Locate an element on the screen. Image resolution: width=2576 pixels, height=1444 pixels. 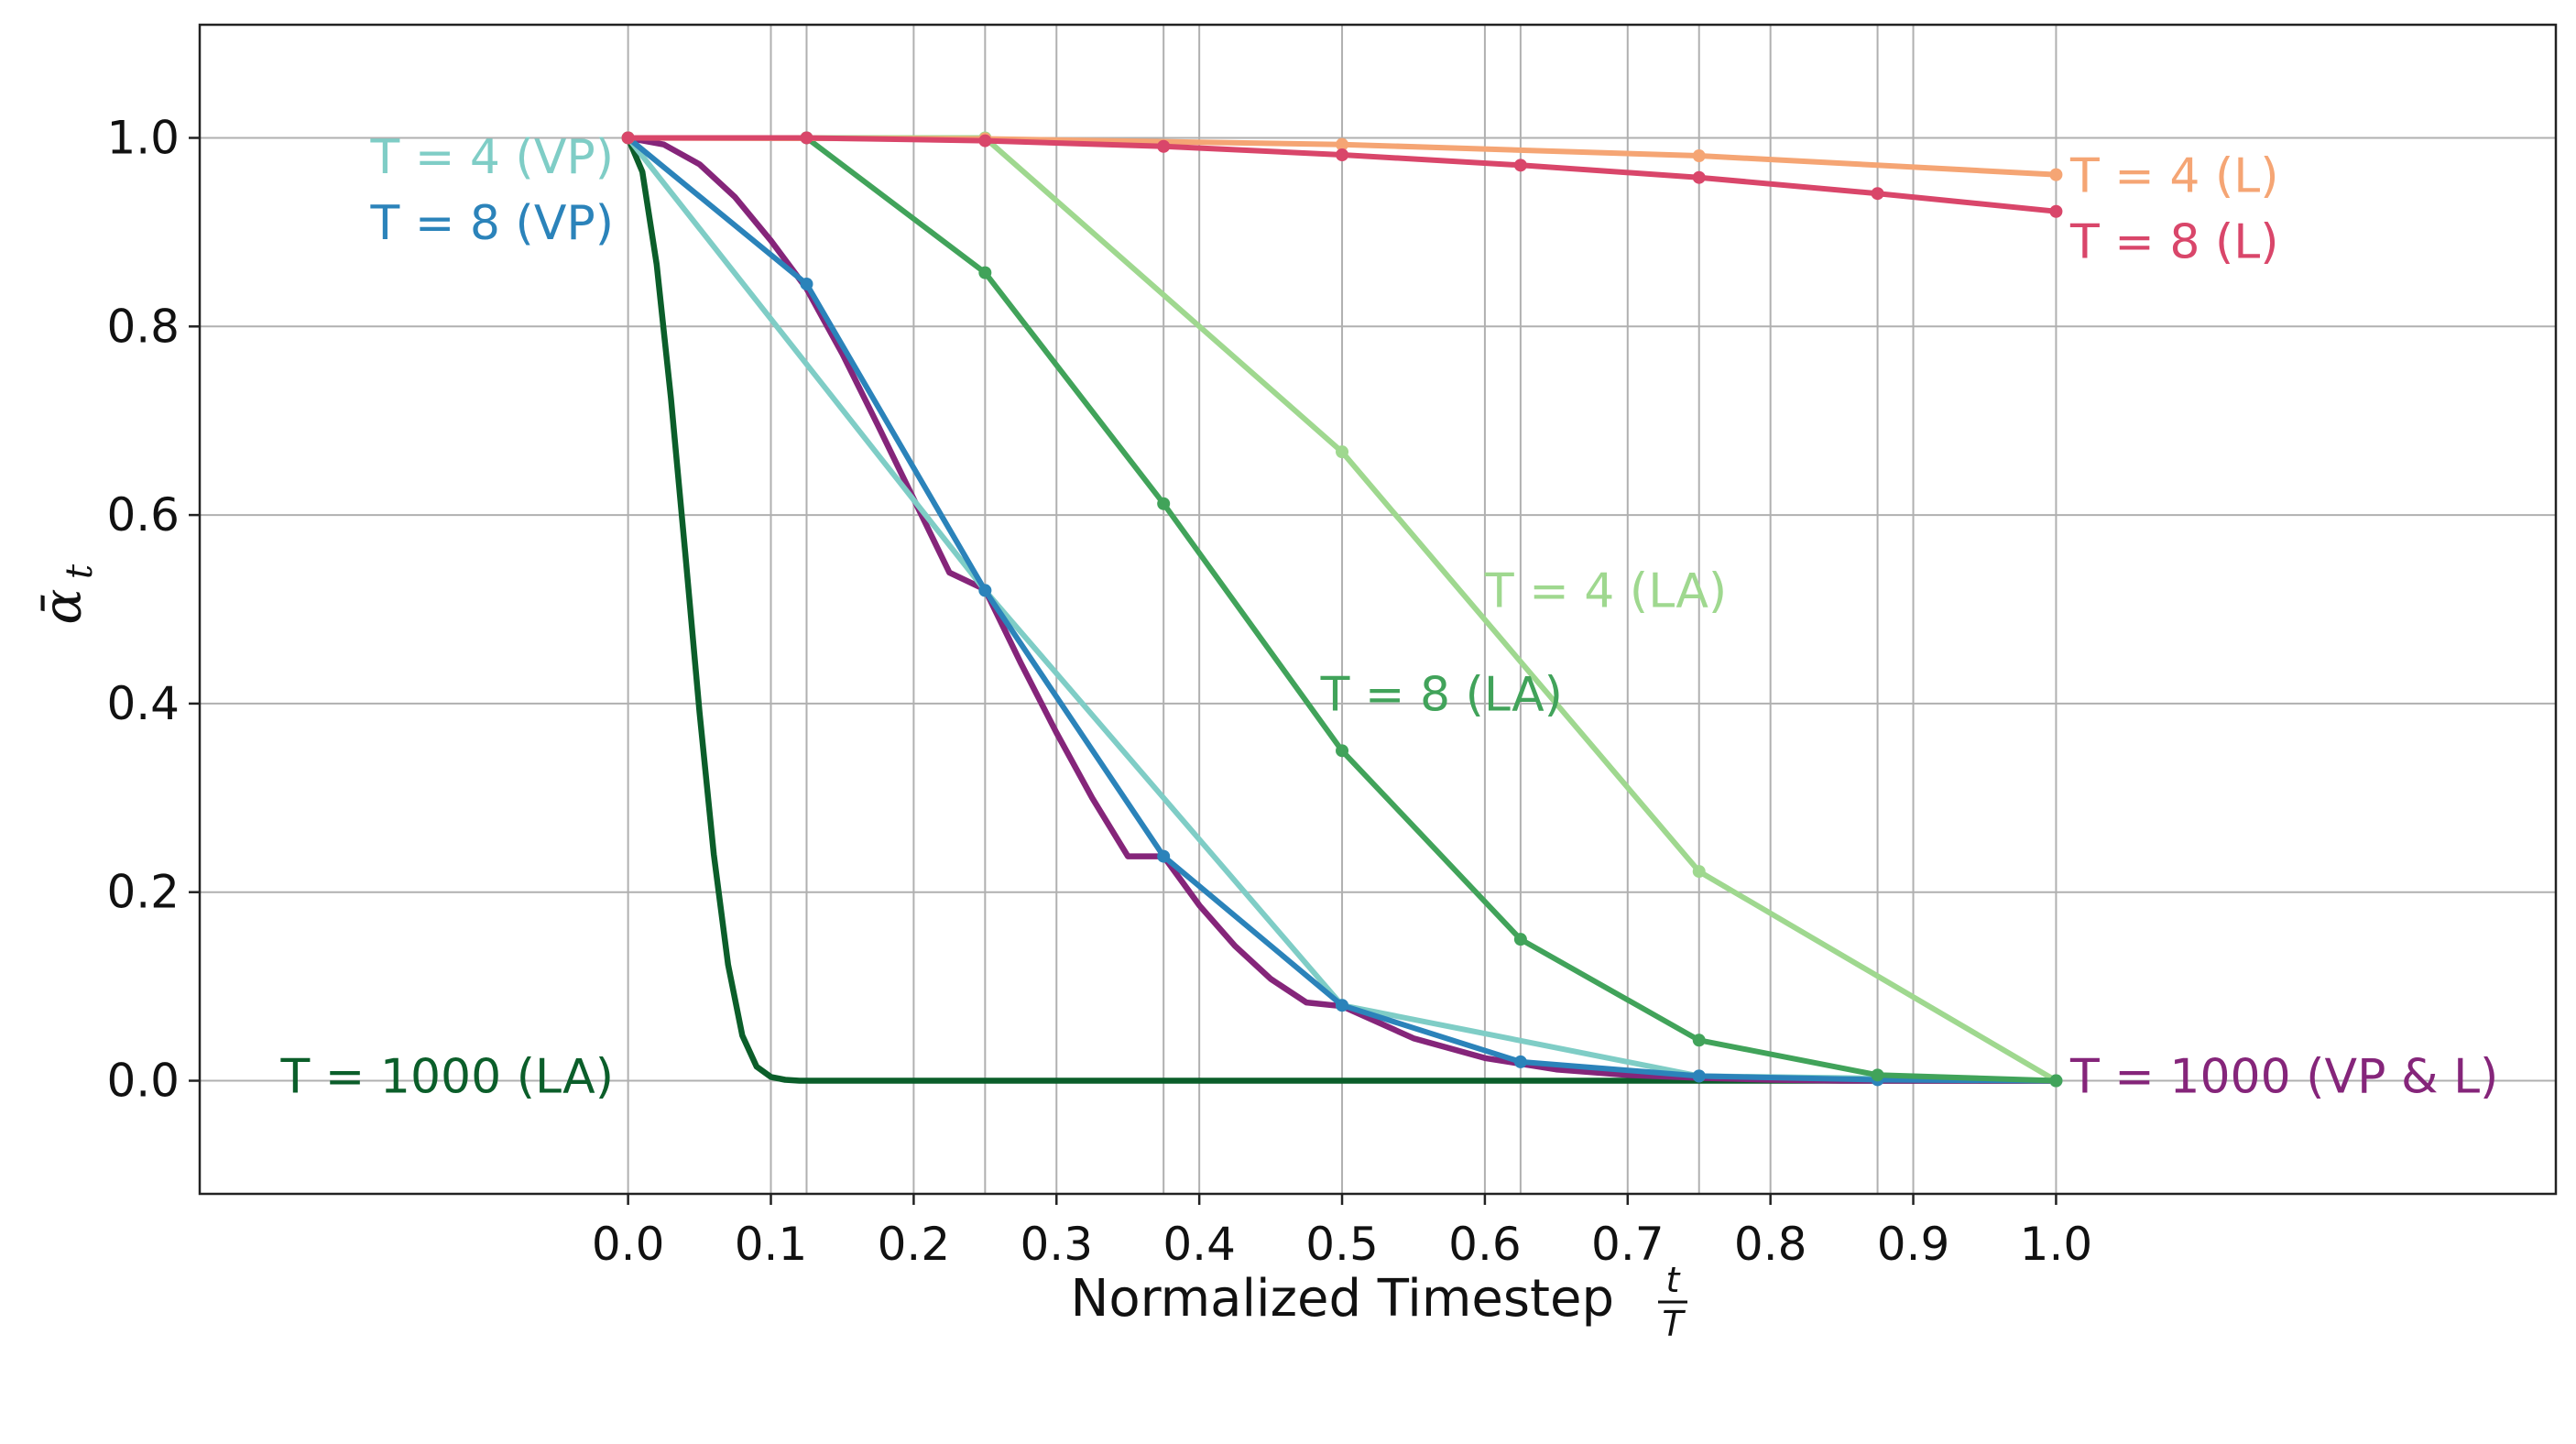
y-axis-label: ᾱ t is located at coordinates (66, 594).